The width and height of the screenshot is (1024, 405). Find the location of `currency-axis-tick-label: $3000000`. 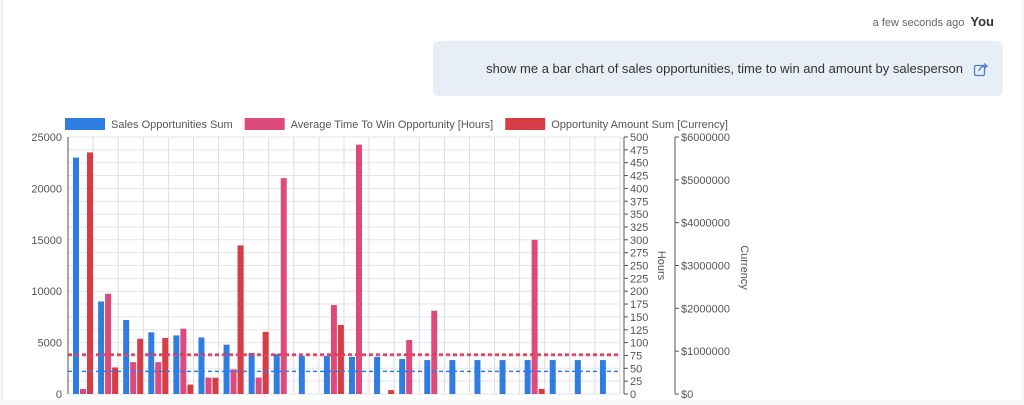

currency-axis-tick-label: $3000000 is located at coordinates (705, 267).